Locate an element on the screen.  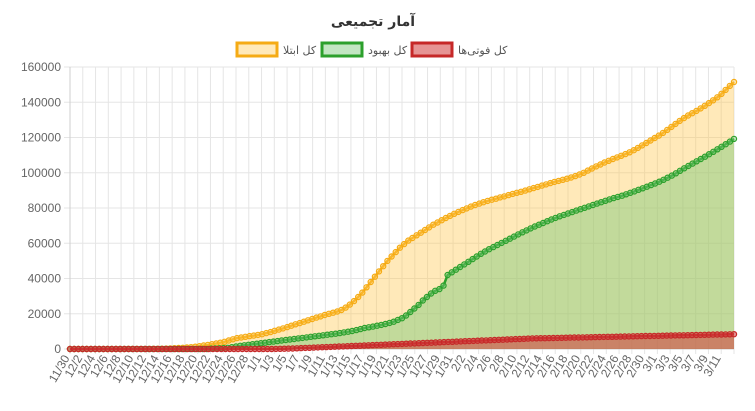
legend-item-1: کل بهبود is located at coordinates (364, 49).